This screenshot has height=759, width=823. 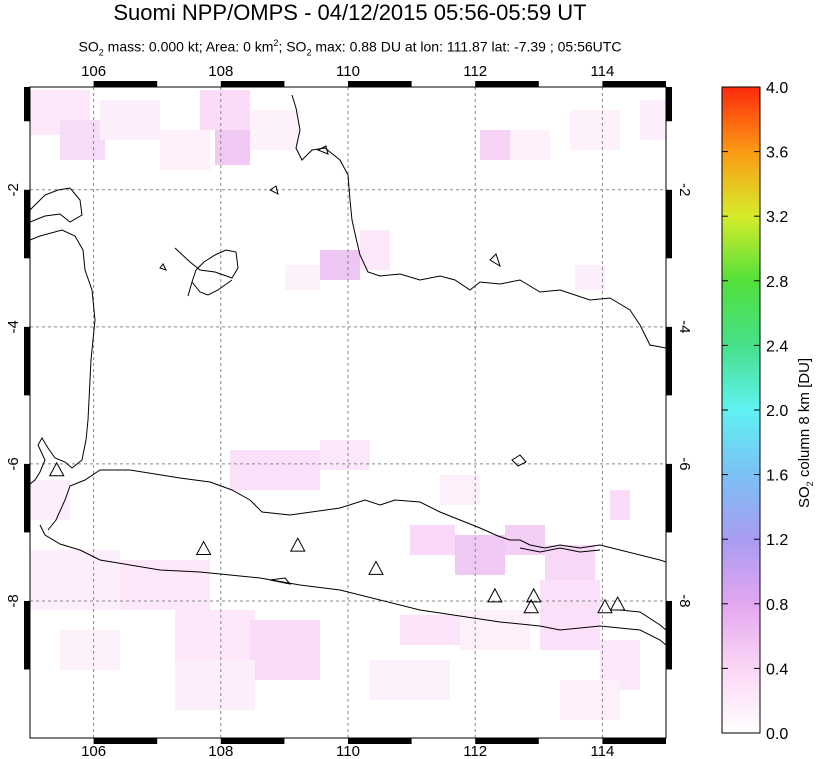 I want to click on lon-label-bottom: 110, so click(x=348, y=751).